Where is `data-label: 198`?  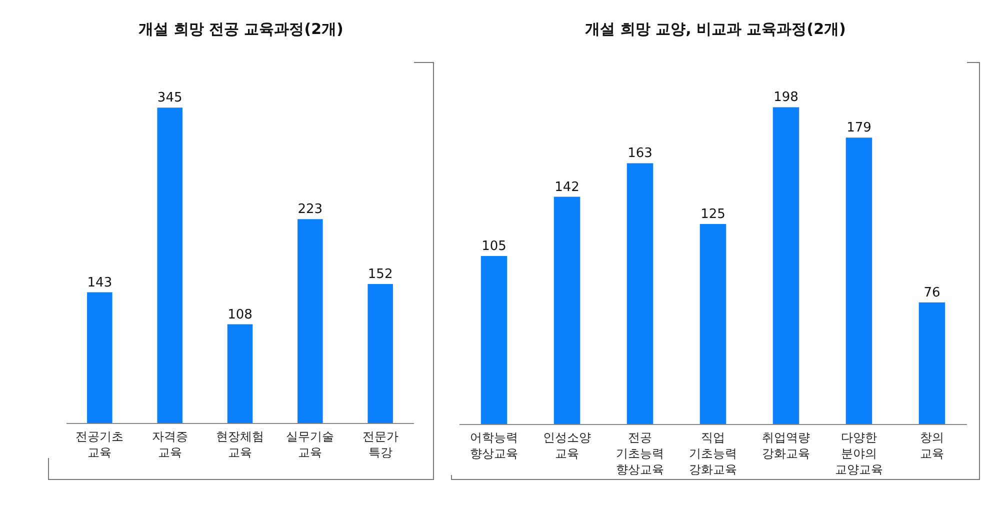 data-label: 198 is located at coordinates (786, 98).